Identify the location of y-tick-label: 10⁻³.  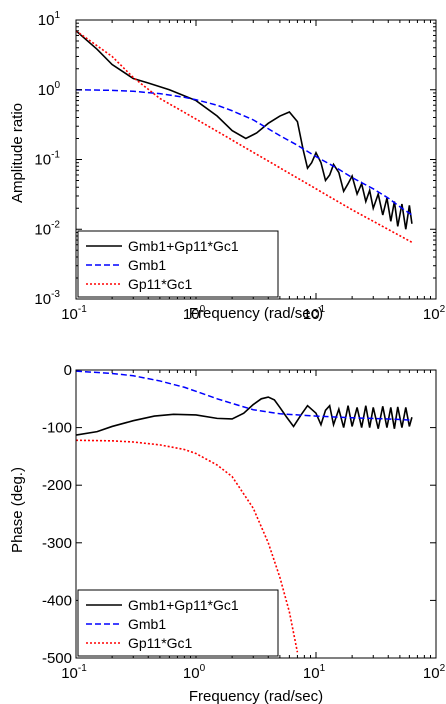
(47, 298).